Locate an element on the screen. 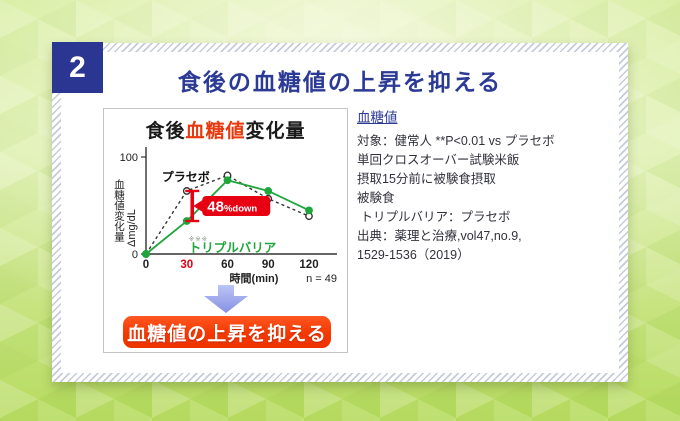 Image resolution: width=680 pixels, height=421 pixels. callout-text: 48%down is located at coordinates (232, 206).